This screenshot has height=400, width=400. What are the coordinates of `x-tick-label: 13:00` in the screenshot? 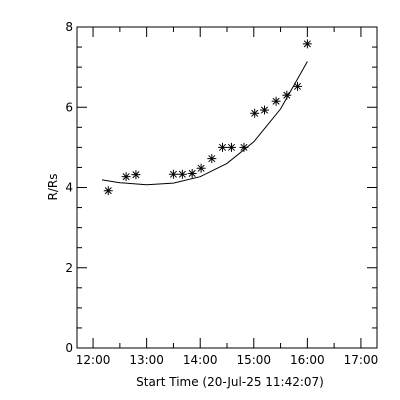 It's located at (146, 360).